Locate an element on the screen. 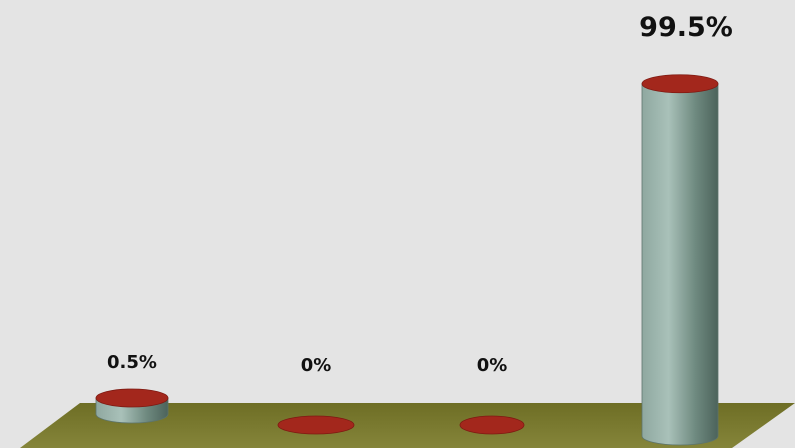 The height and width of the screenshot is (448, 795). data-label-1: 0.5% is located at coordinates (132, 362).